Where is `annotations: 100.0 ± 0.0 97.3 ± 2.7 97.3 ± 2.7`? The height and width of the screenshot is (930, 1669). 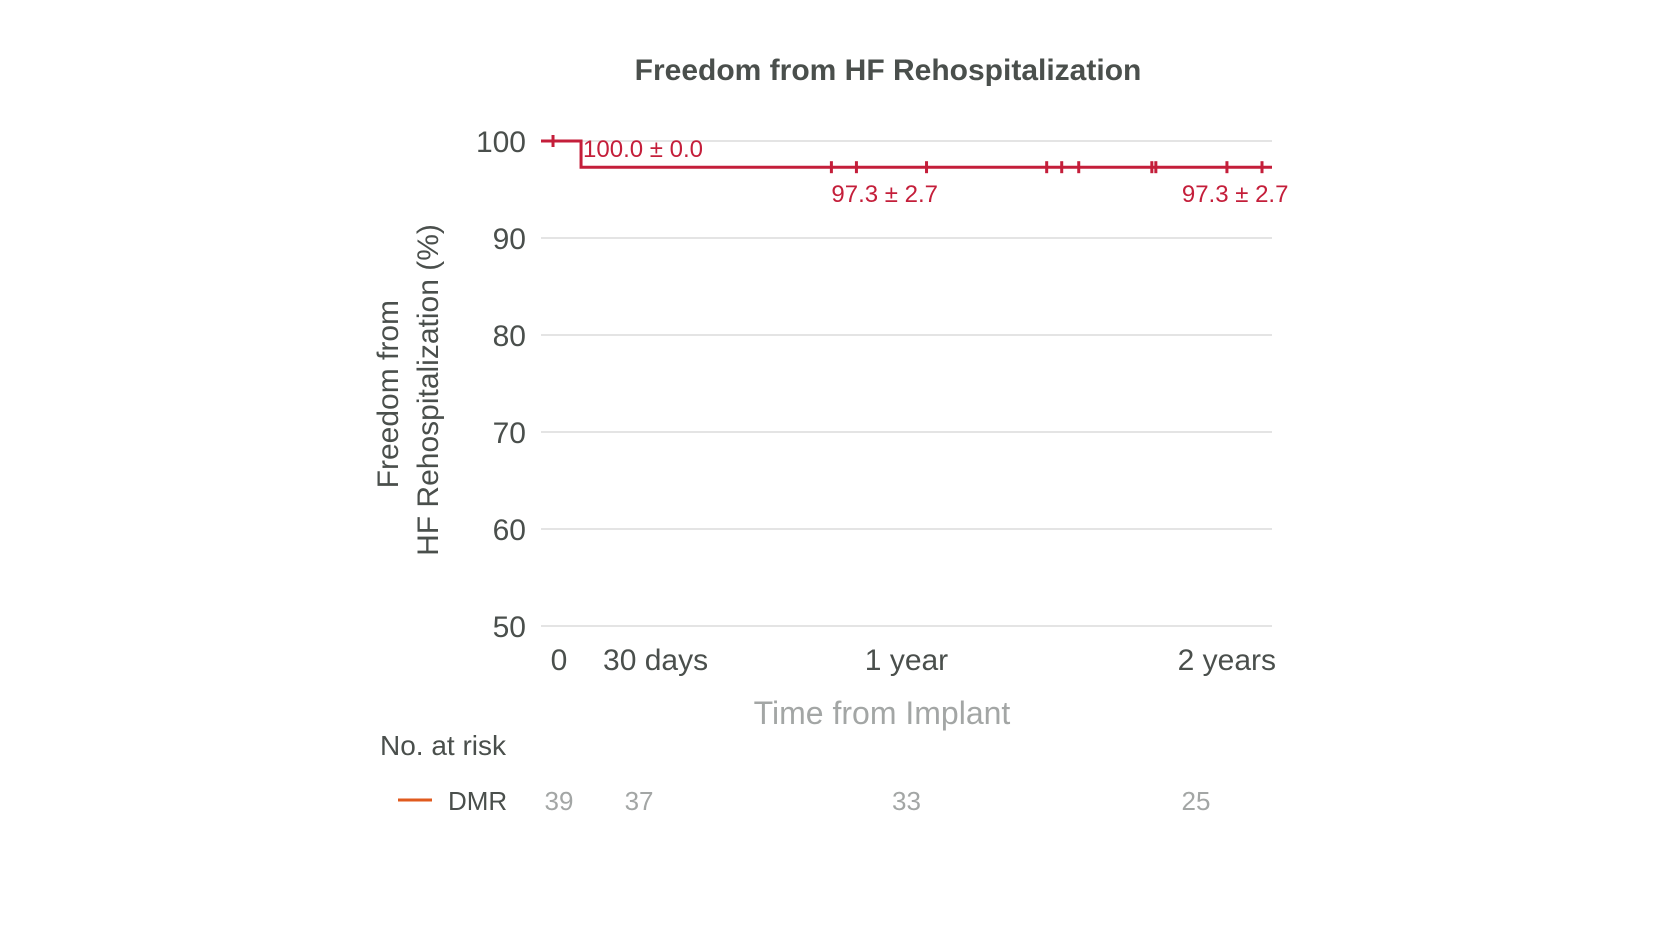
annotations: 100.0 ± 0.0 97.3 ± 2.7 97.3 ± 2.7 is located at coordinates (935, 172).